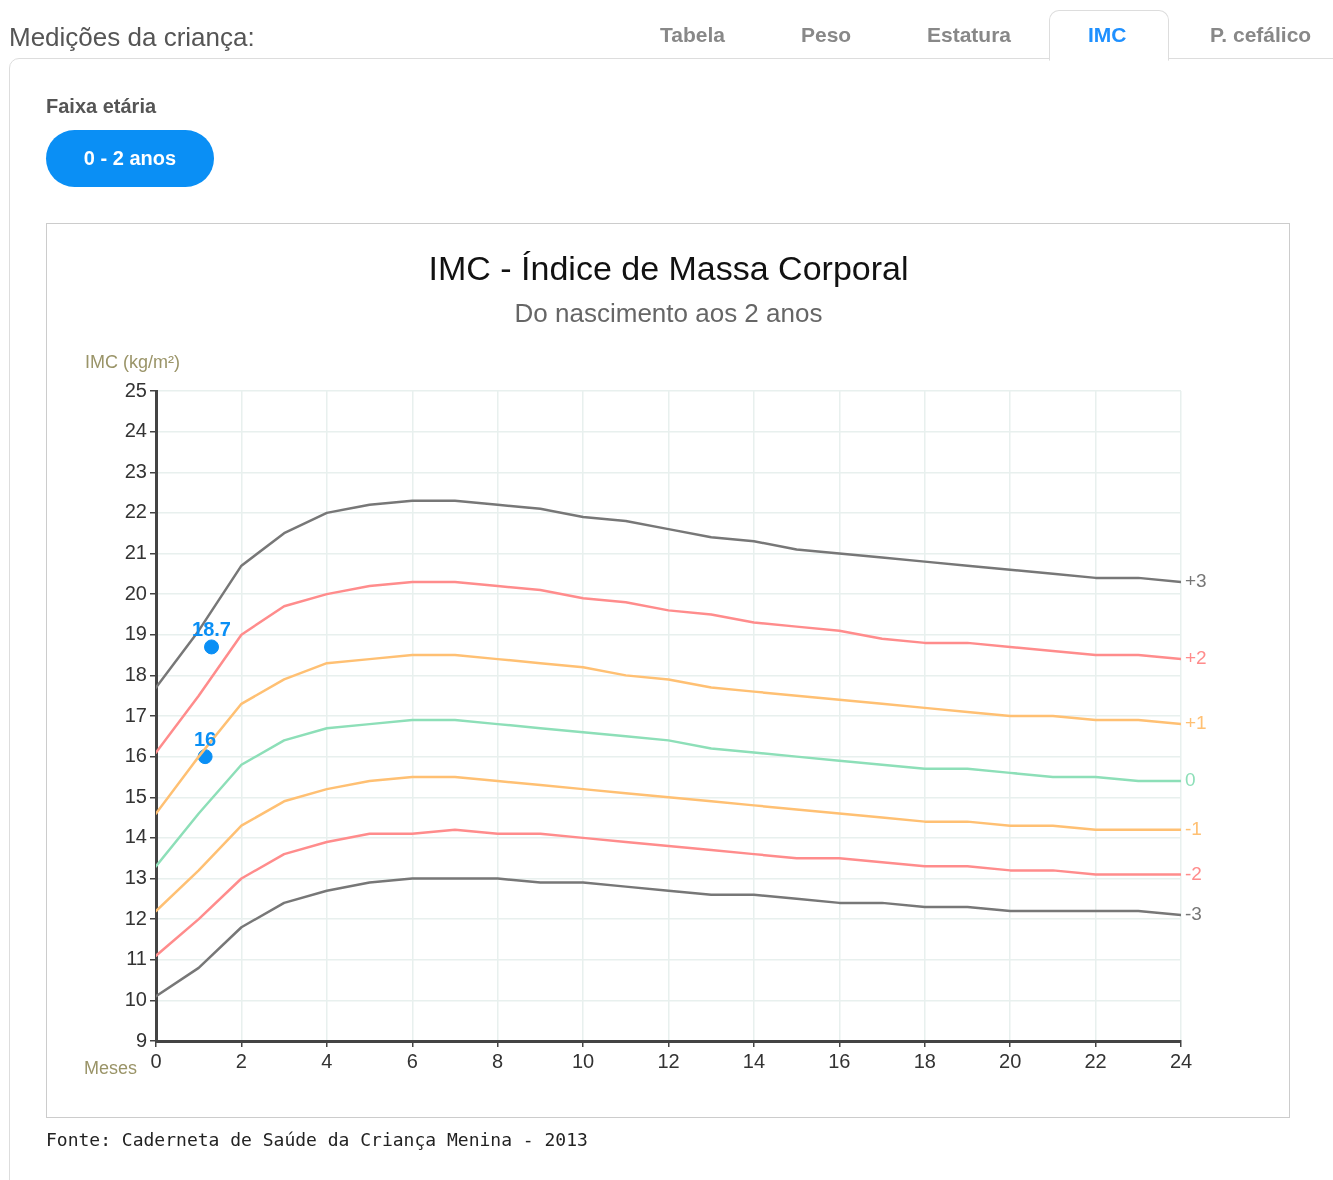 This screenshot has height=1180, width=1333. Describe the element at coordinates (130, 158) in the screenshot. I see `text: 0 - 2 anos` at that location.